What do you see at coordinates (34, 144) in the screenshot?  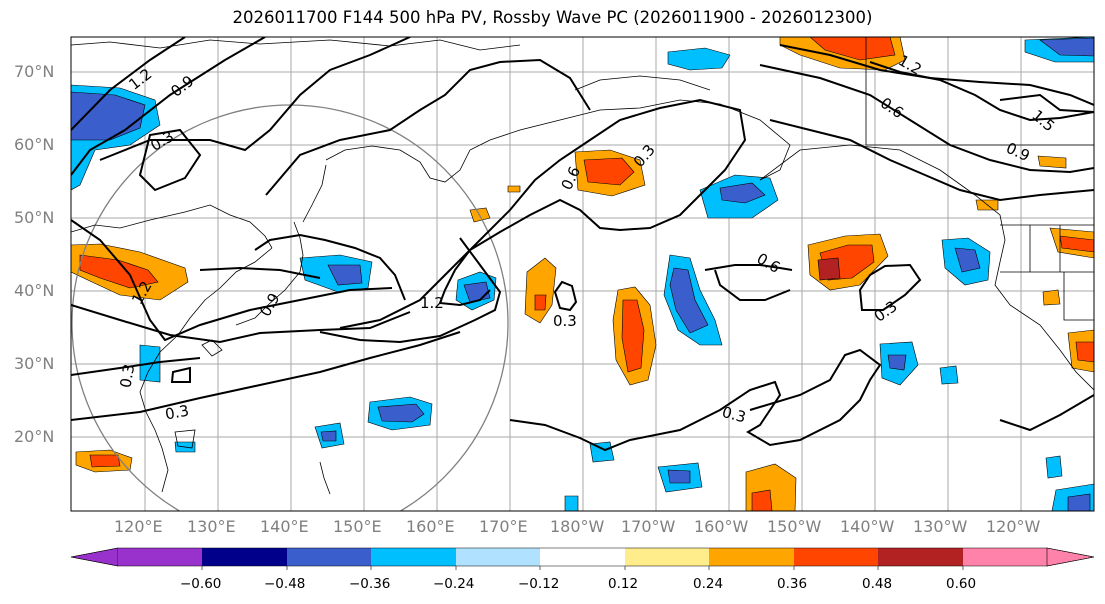 I see `lat-label-60n: 60°N` at bounding box center [34, 144].